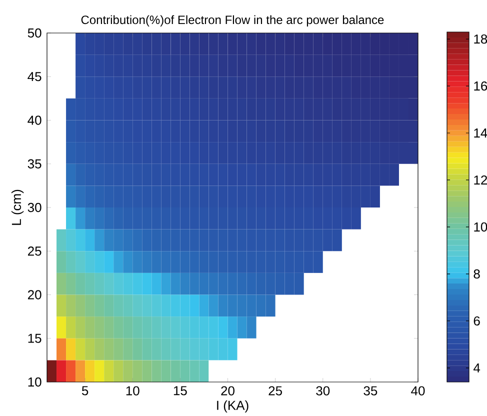 The image size is (487, 416). Describe the element at coordinates (17, 207) in the screenshot. I see `y-axis-title: L (cm)` at that location.